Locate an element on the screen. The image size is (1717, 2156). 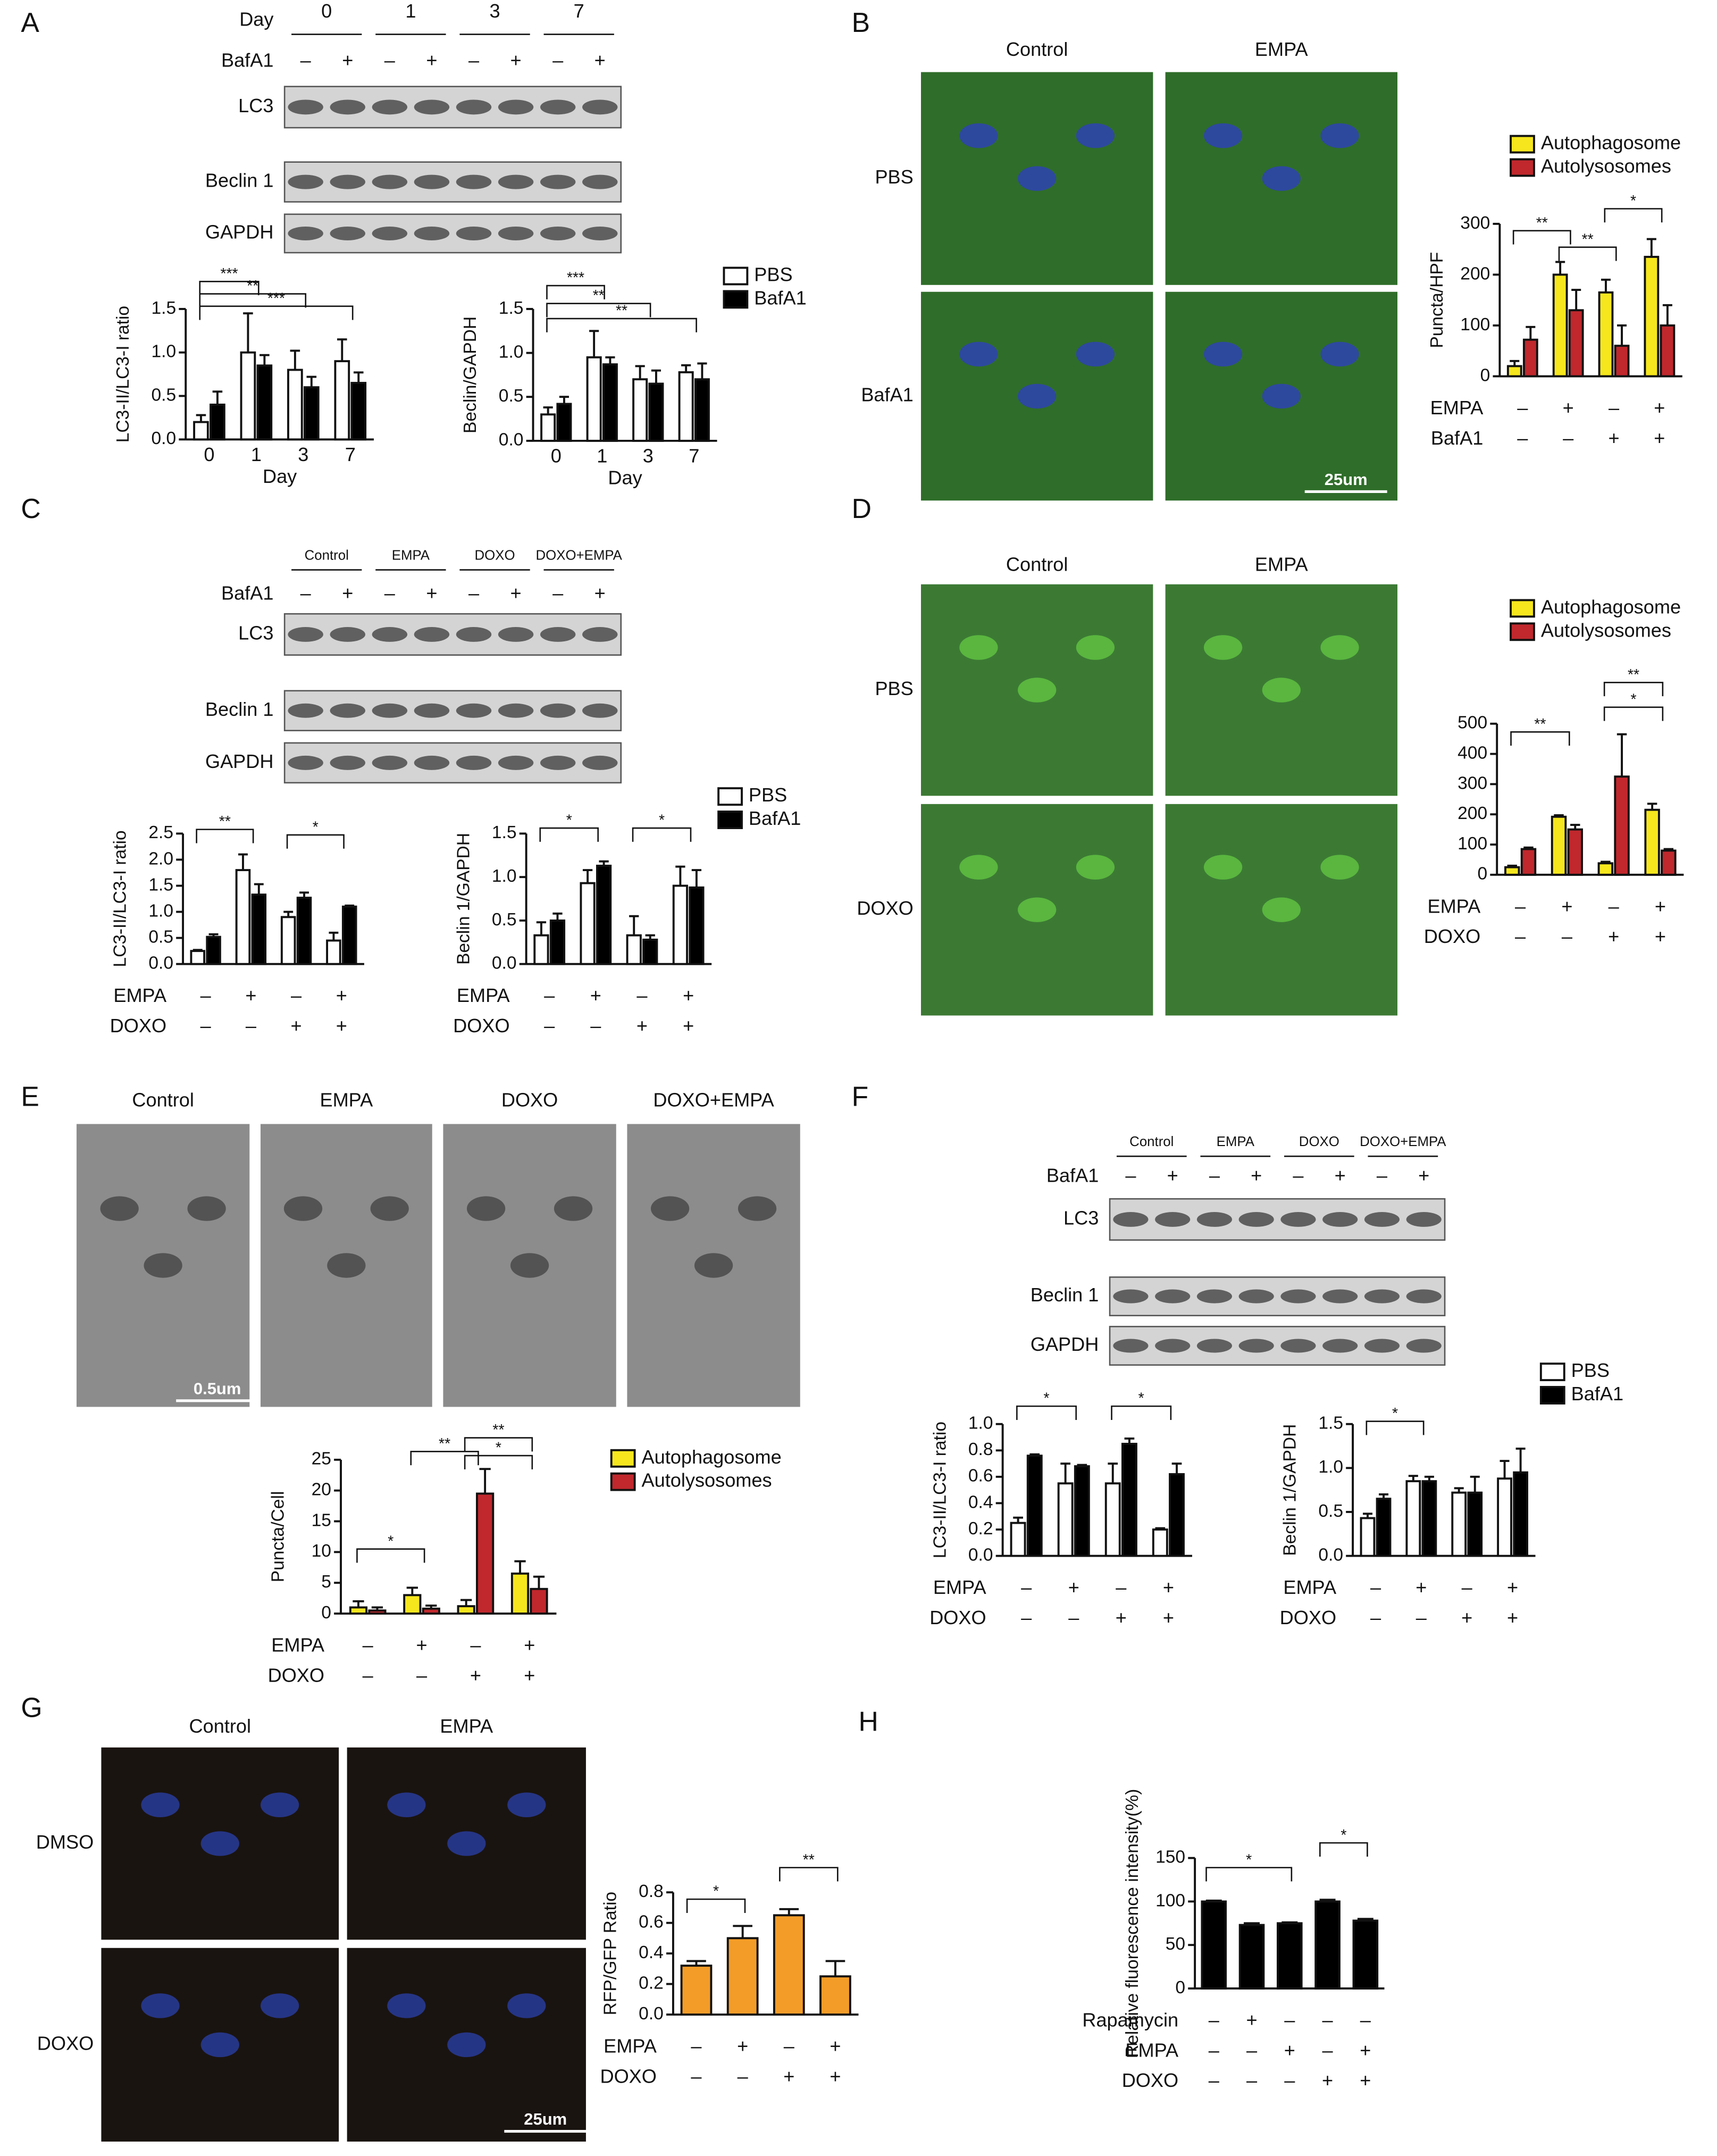
legend-label: Autophagosome is located at coordinates (1611, 143).